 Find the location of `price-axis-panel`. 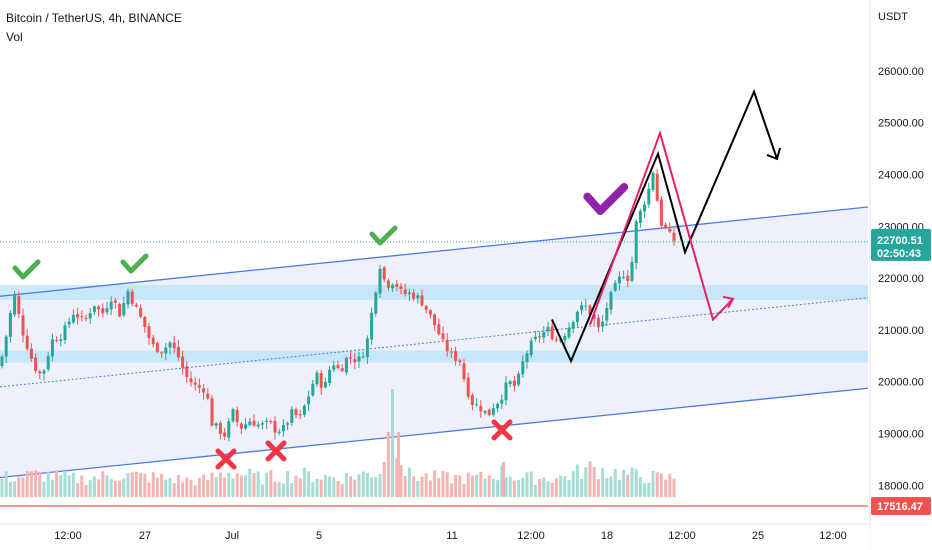

price-axis-panel is located at coordinates (901, 275).